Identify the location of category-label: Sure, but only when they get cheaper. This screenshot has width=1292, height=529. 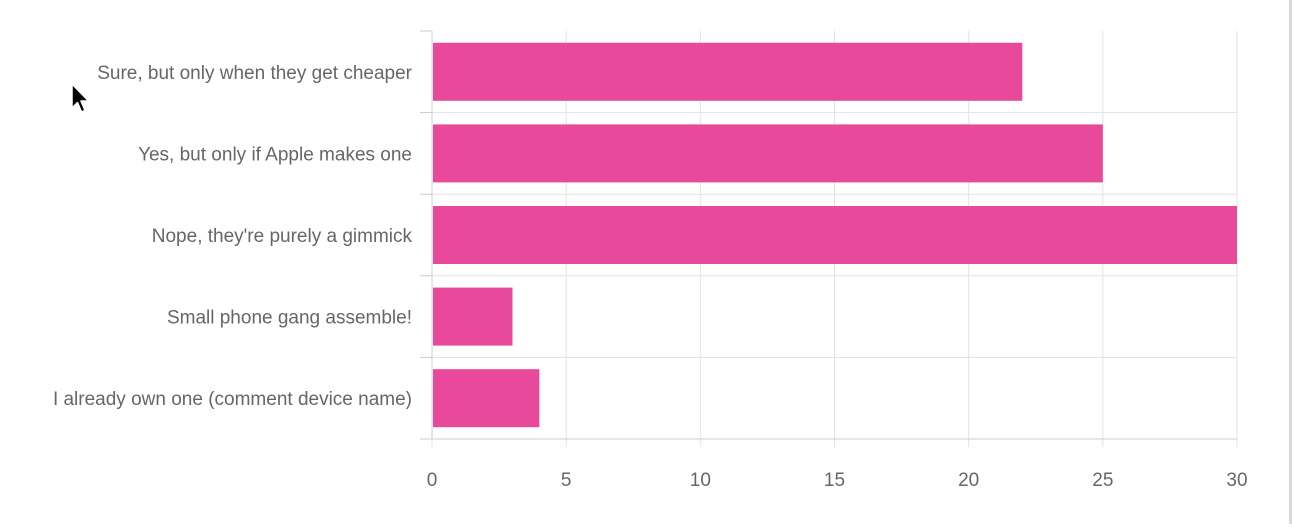
(254, 73).